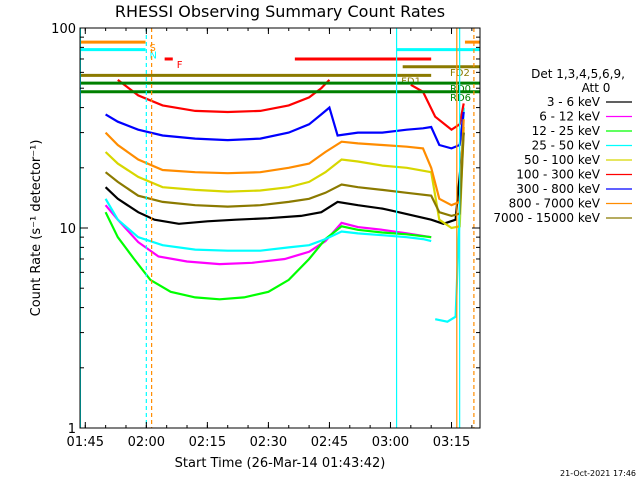  Describe the element at coordinates (460, 98) in the screenshot. I see `flag-label-rd6: RD6` at that location.